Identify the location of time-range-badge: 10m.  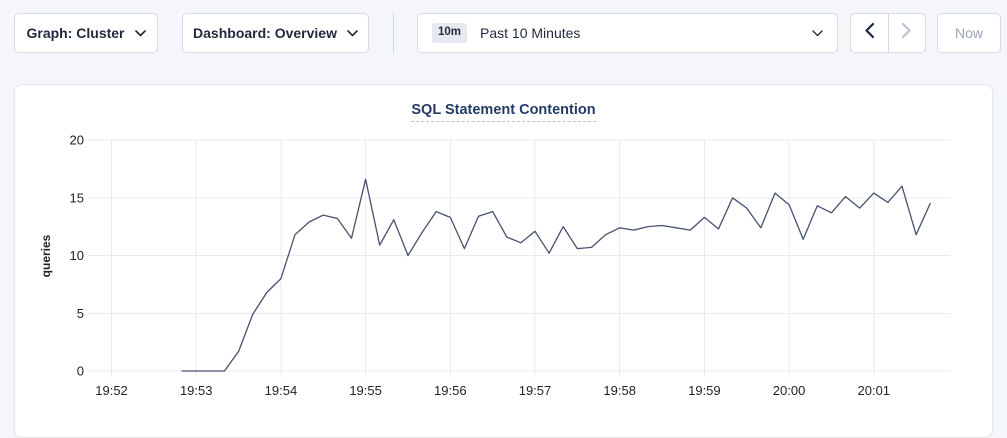
(450, 33).